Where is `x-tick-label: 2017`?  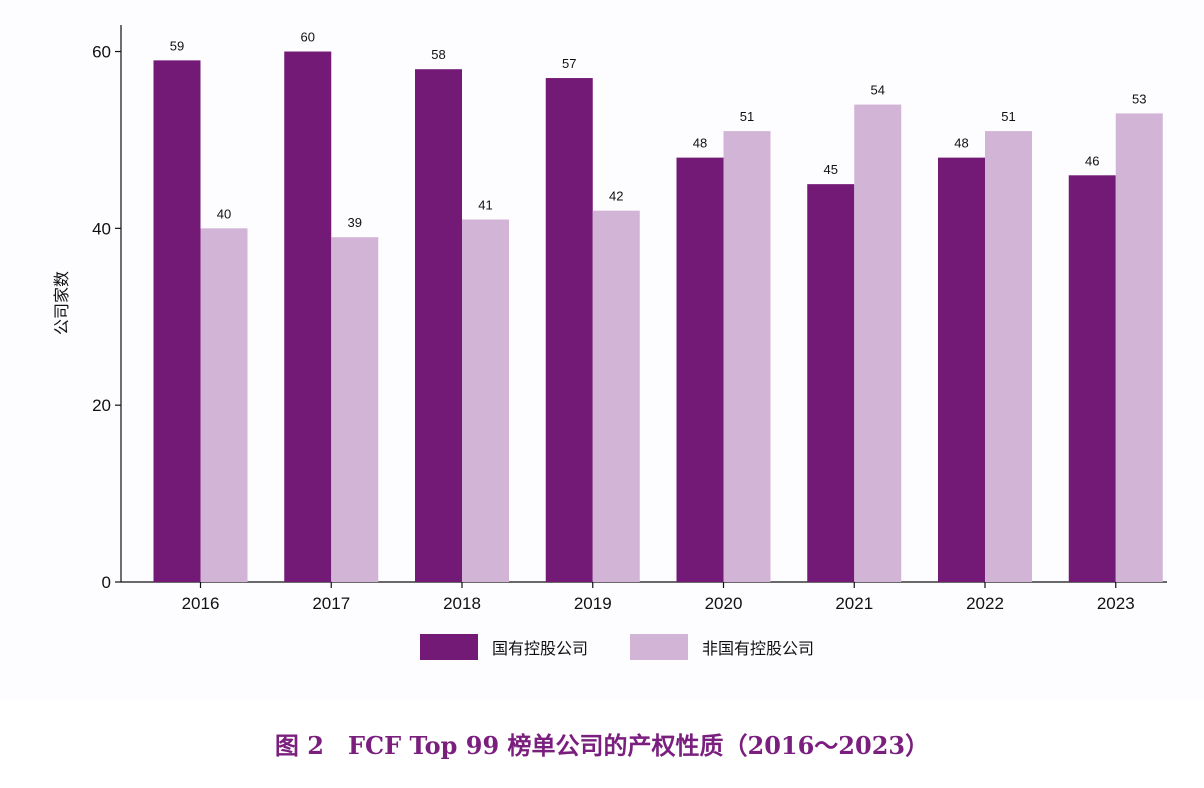
x-tick-label: 2017 is located at coordinates (331, 603).